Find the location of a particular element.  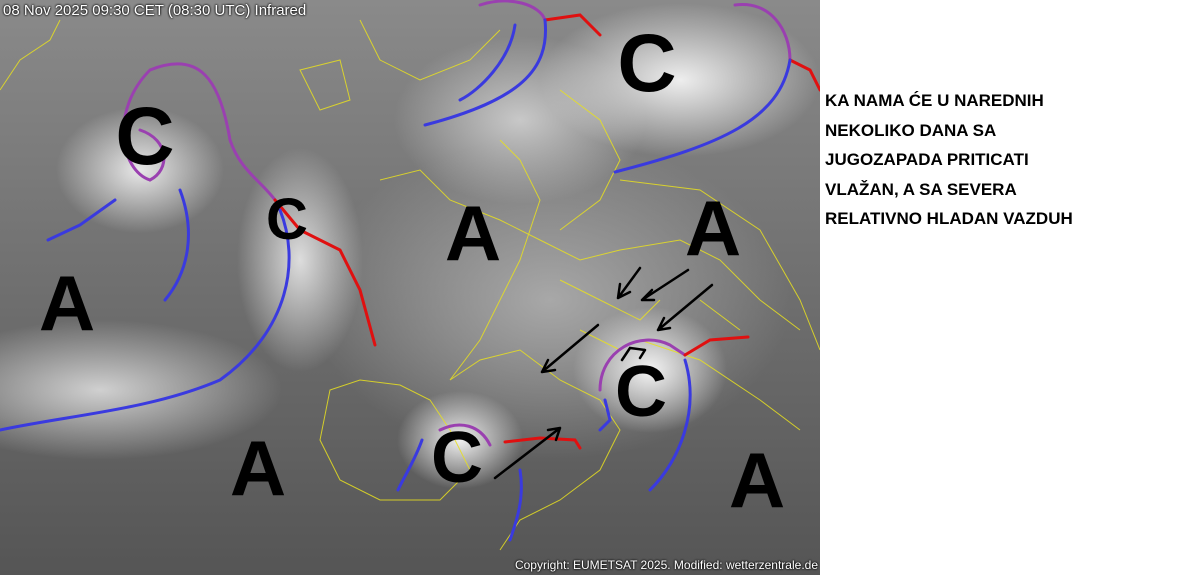

wind-arrows is located at coordinates (603, 373).